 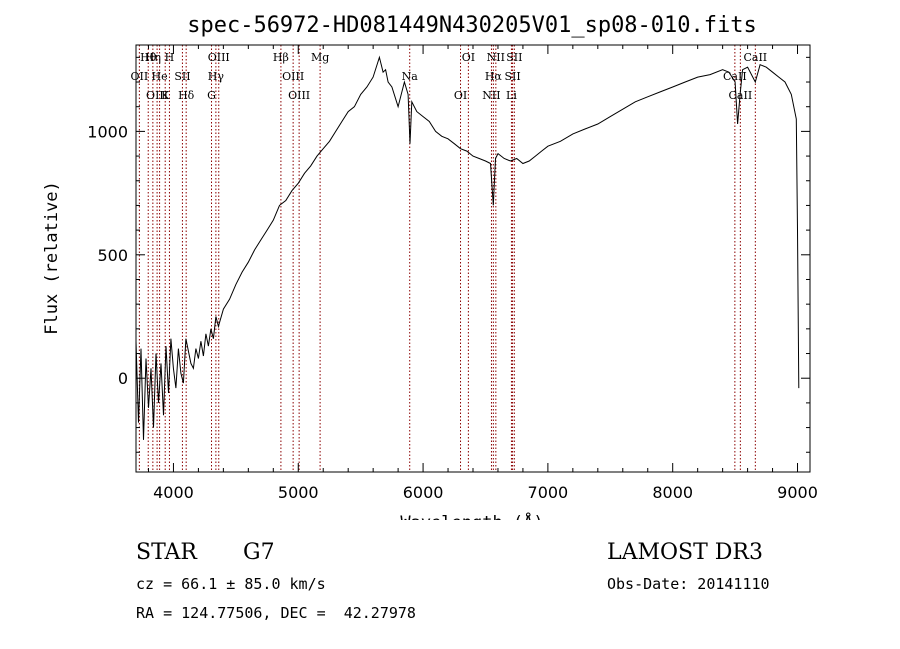 What do you see at coordinates (140, 76) in the screenshot?
I see `line-label-1: OII` at bounding box center [140, 76].